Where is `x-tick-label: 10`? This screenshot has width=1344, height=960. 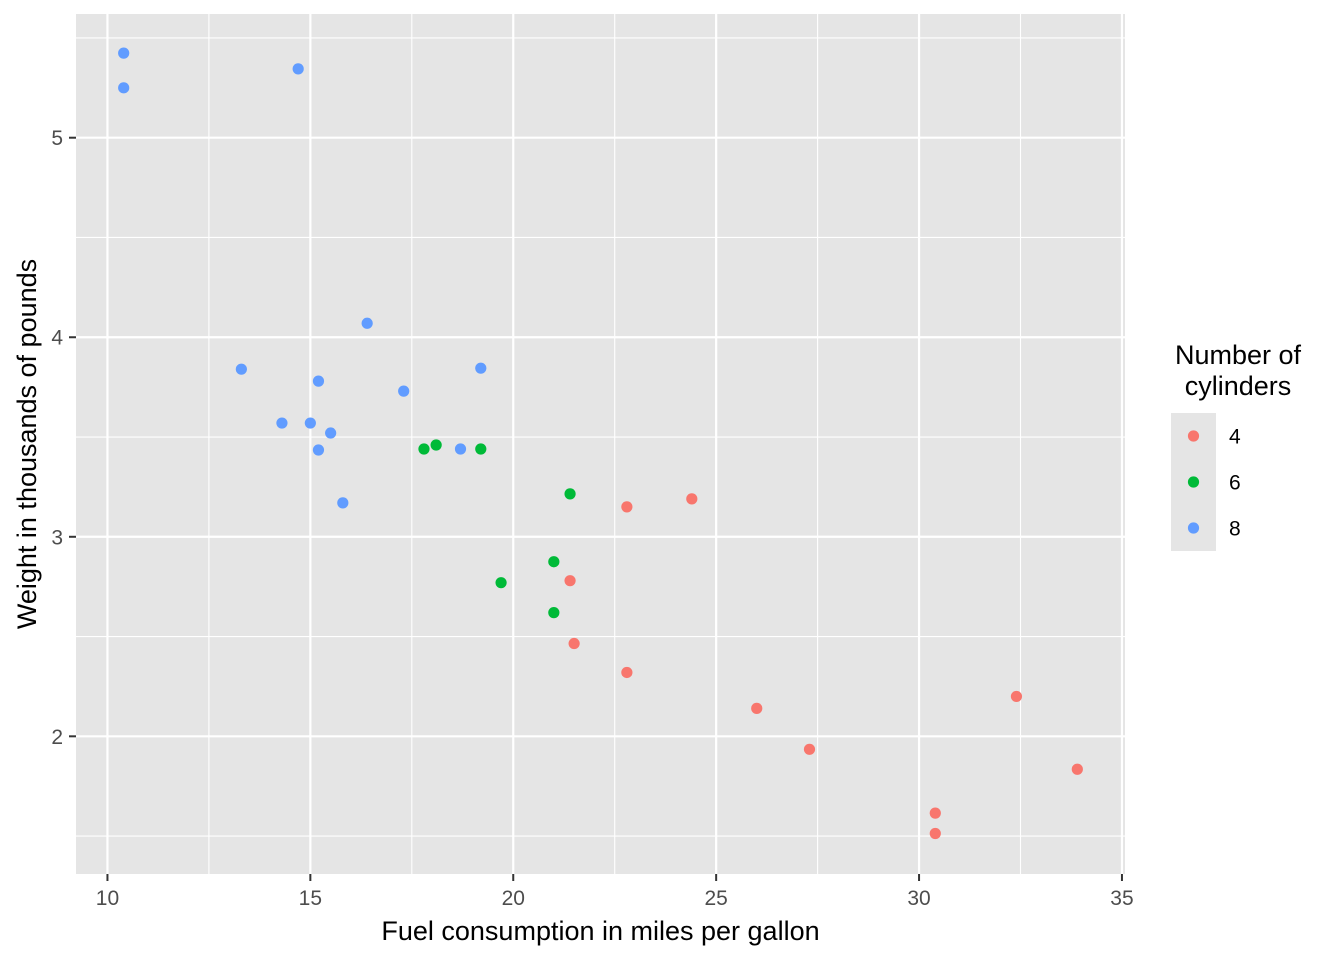 x-tick-label: 10 is located at coordinates (107, 898).